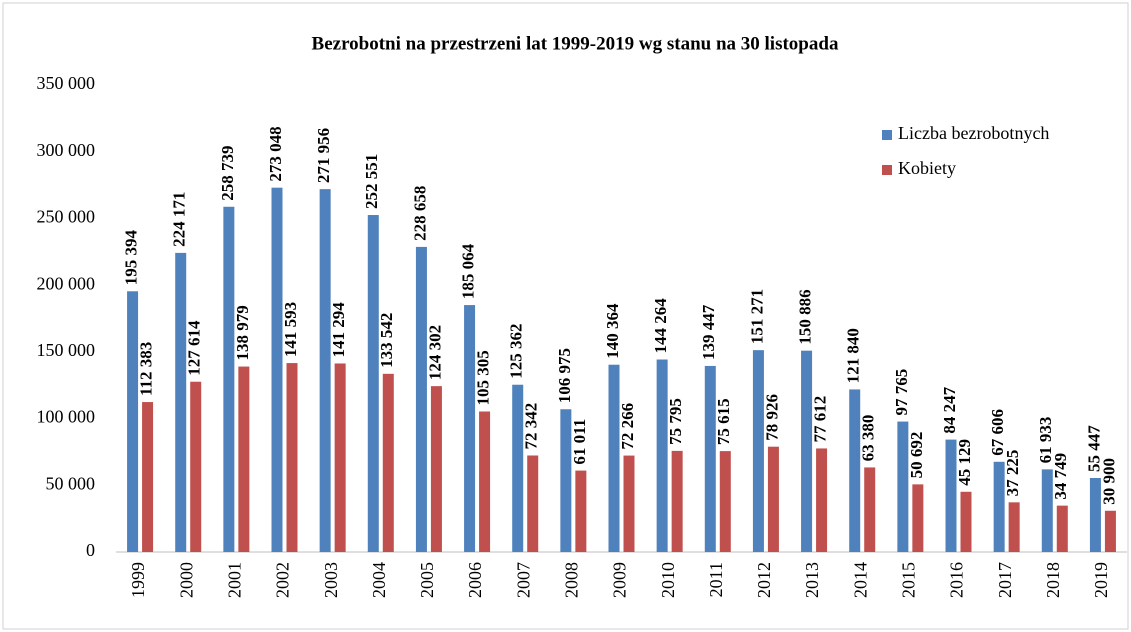 The image size is (1131, 632). I want to click on value-label: 37 225, so click(1012, 473).